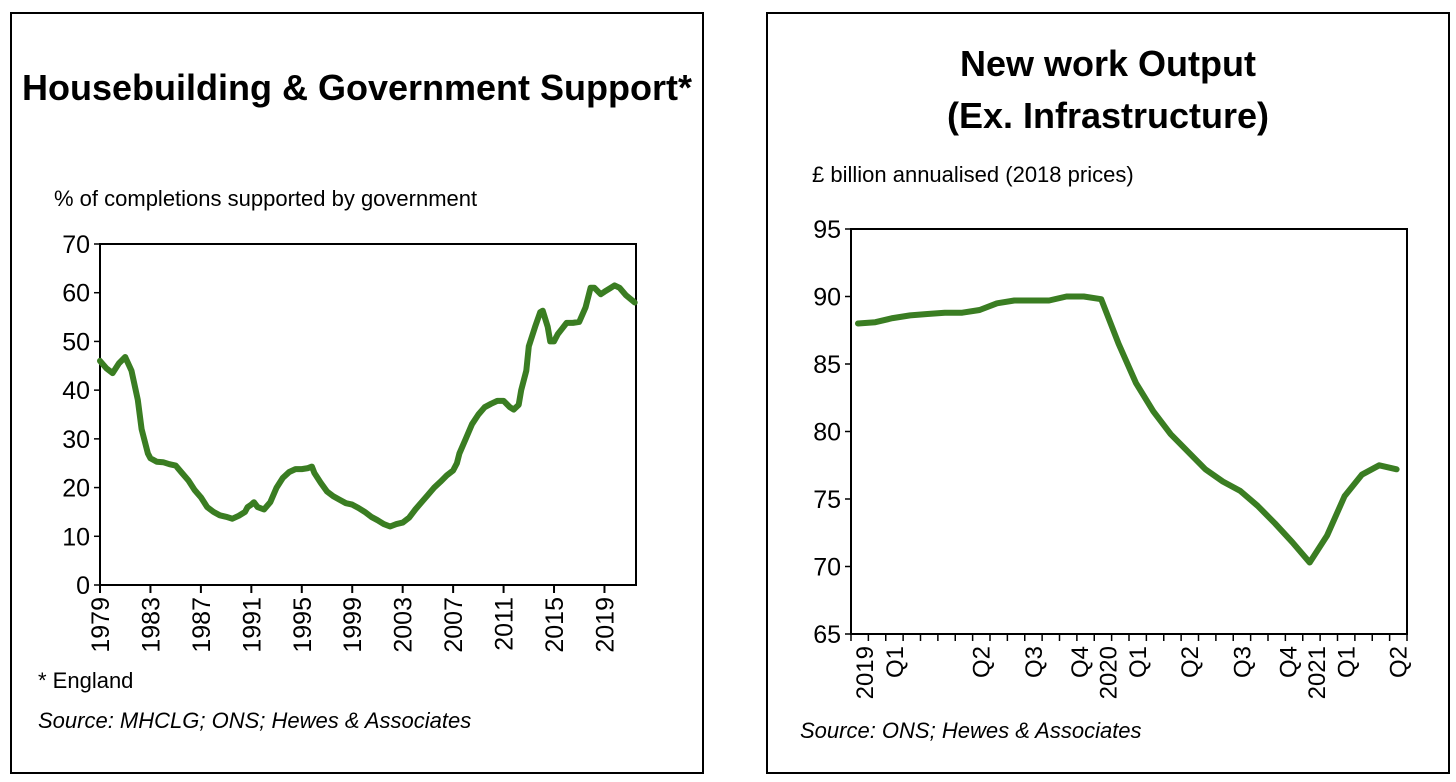 Image resolution: width=1456 pixels, height=782 pixels. Describe the element at coordinates (76, 489) in the screenshot. I see `y-tick-label: 20` at that location.